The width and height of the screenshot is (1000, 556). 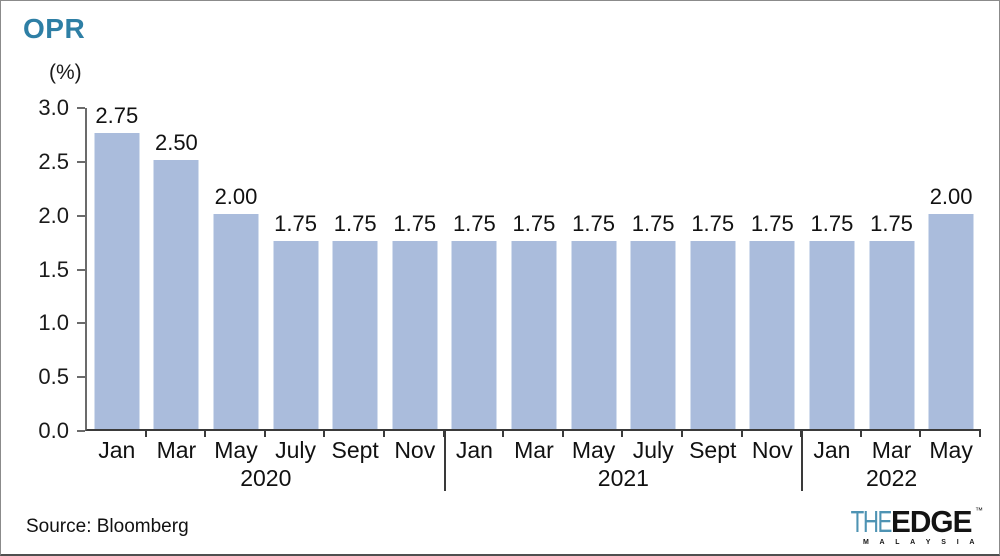 What do you see at coordinates (54, 28) in the screenshot?
I see `chart-title: OPR` at bounding box center [54, 28].